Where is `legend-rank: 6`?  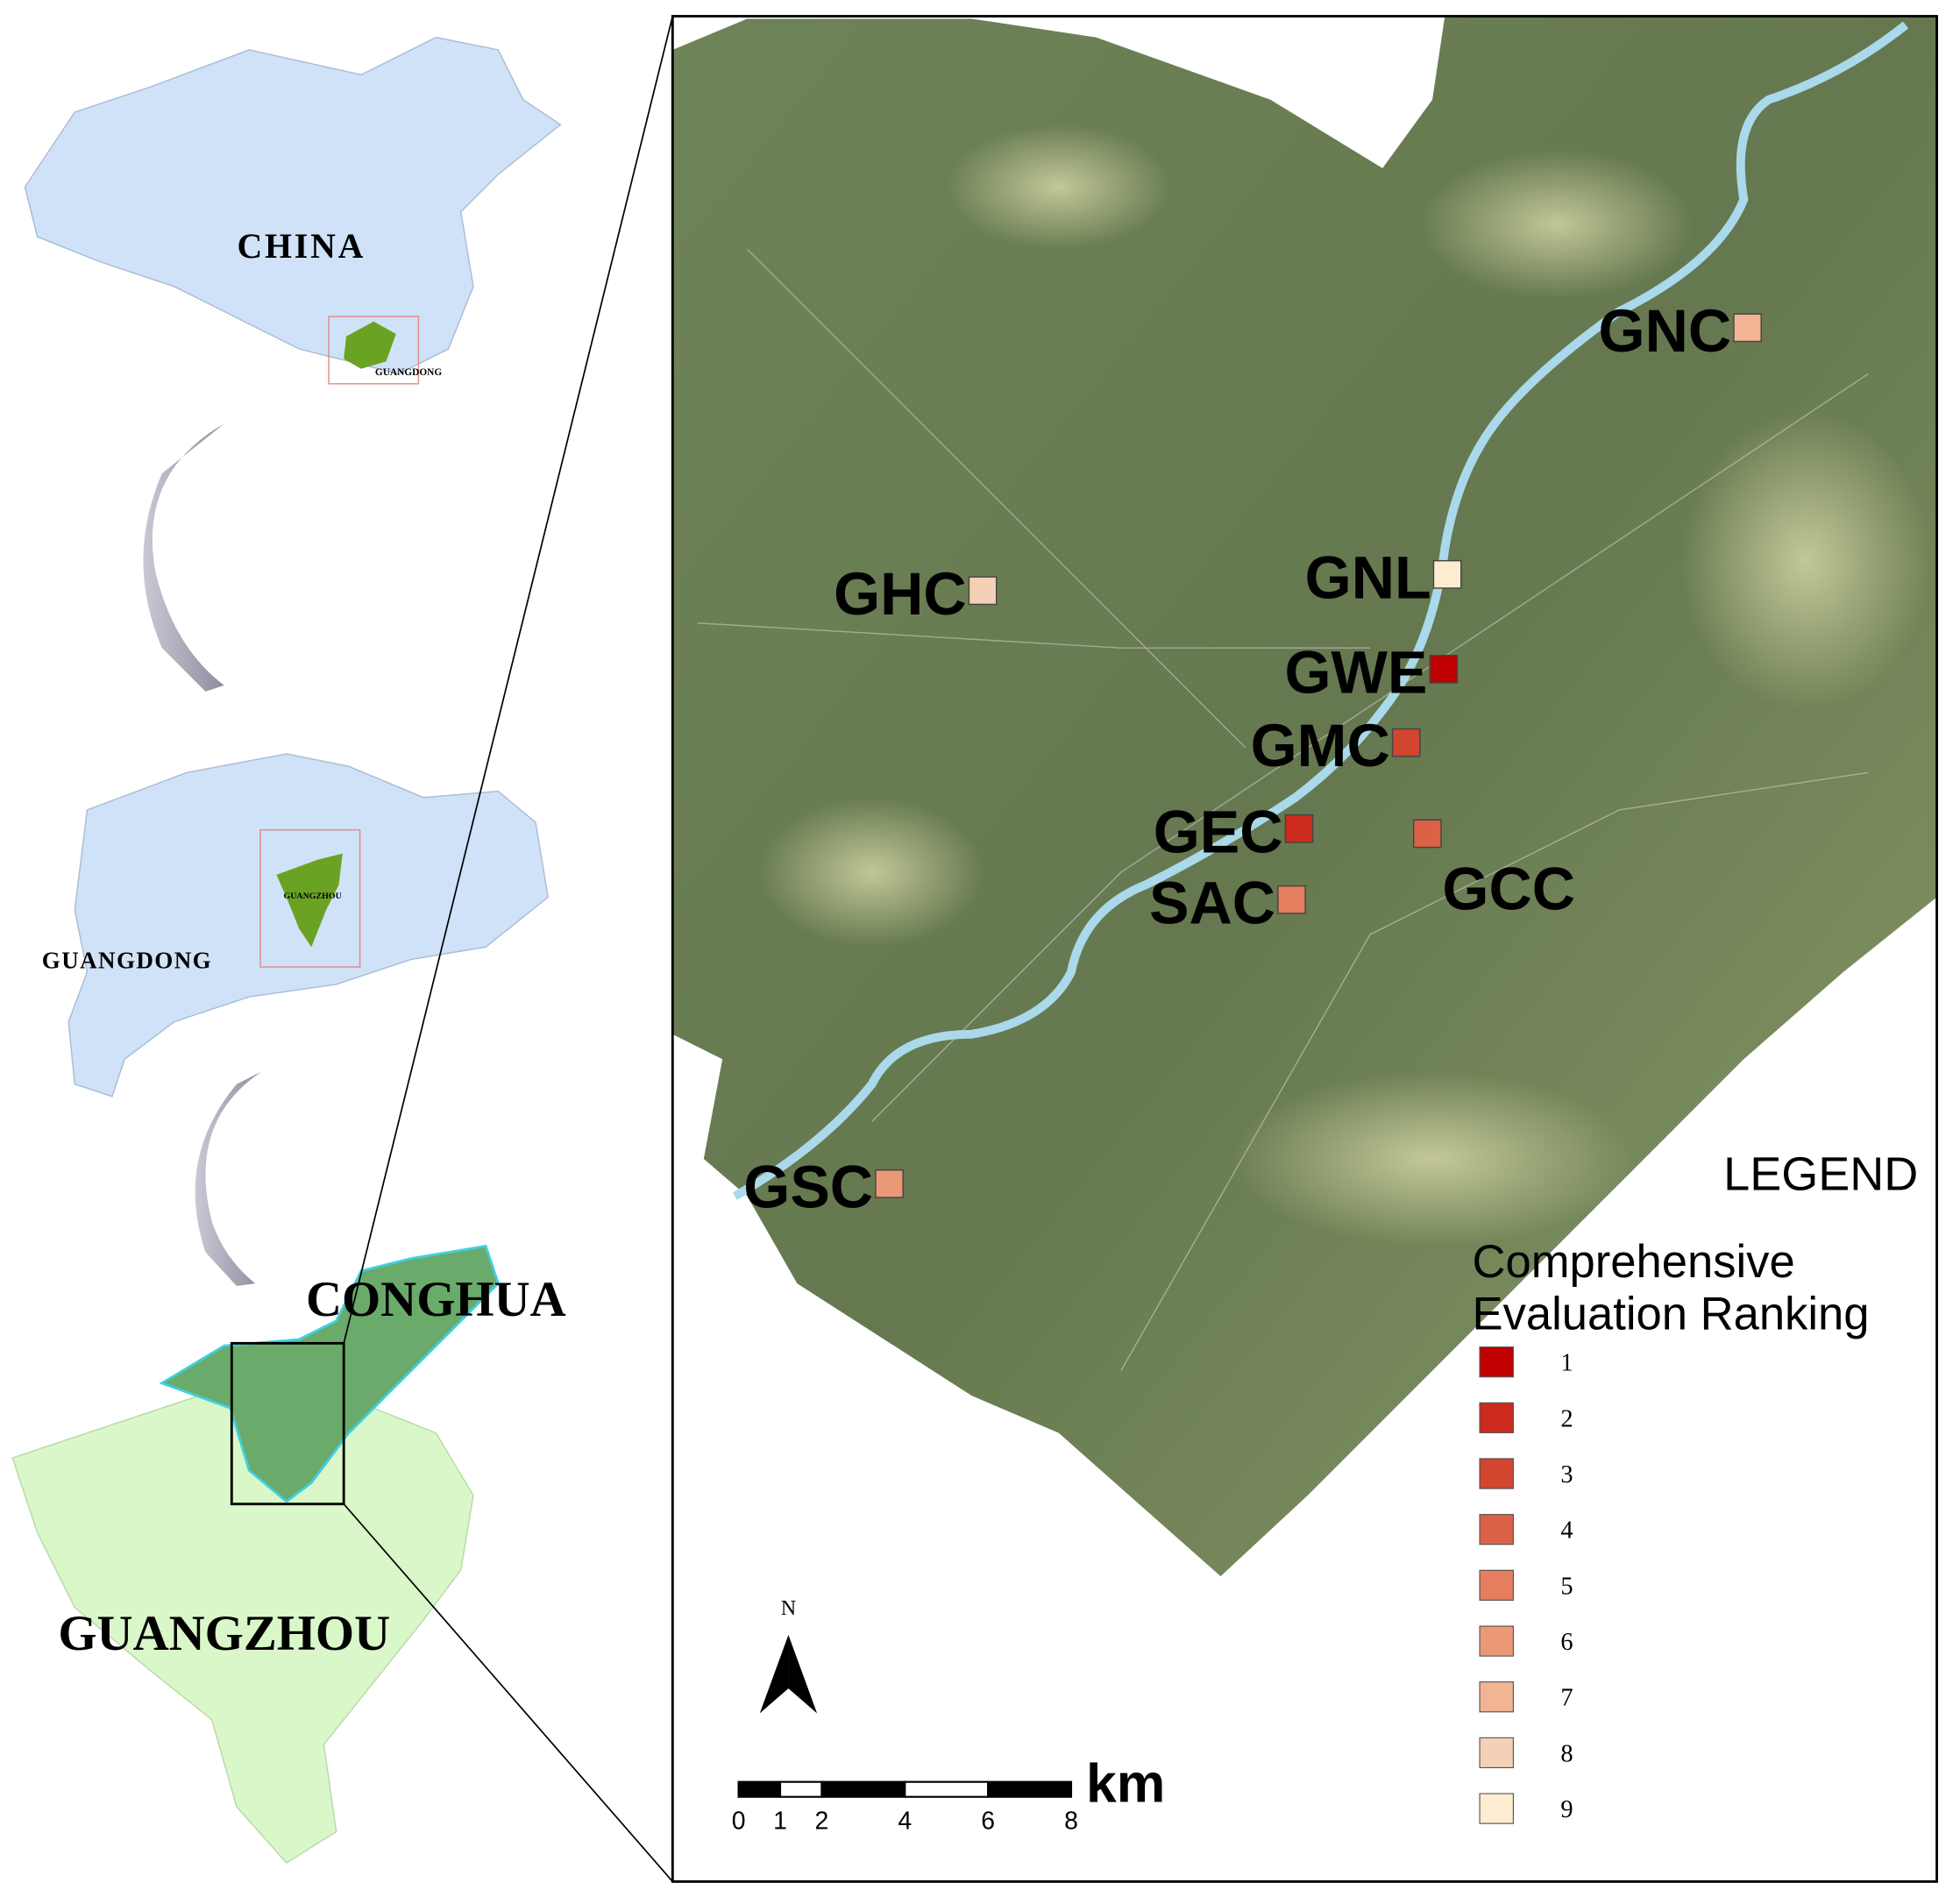 legend-rank: 6 is located at coordinates (1566, 1642).